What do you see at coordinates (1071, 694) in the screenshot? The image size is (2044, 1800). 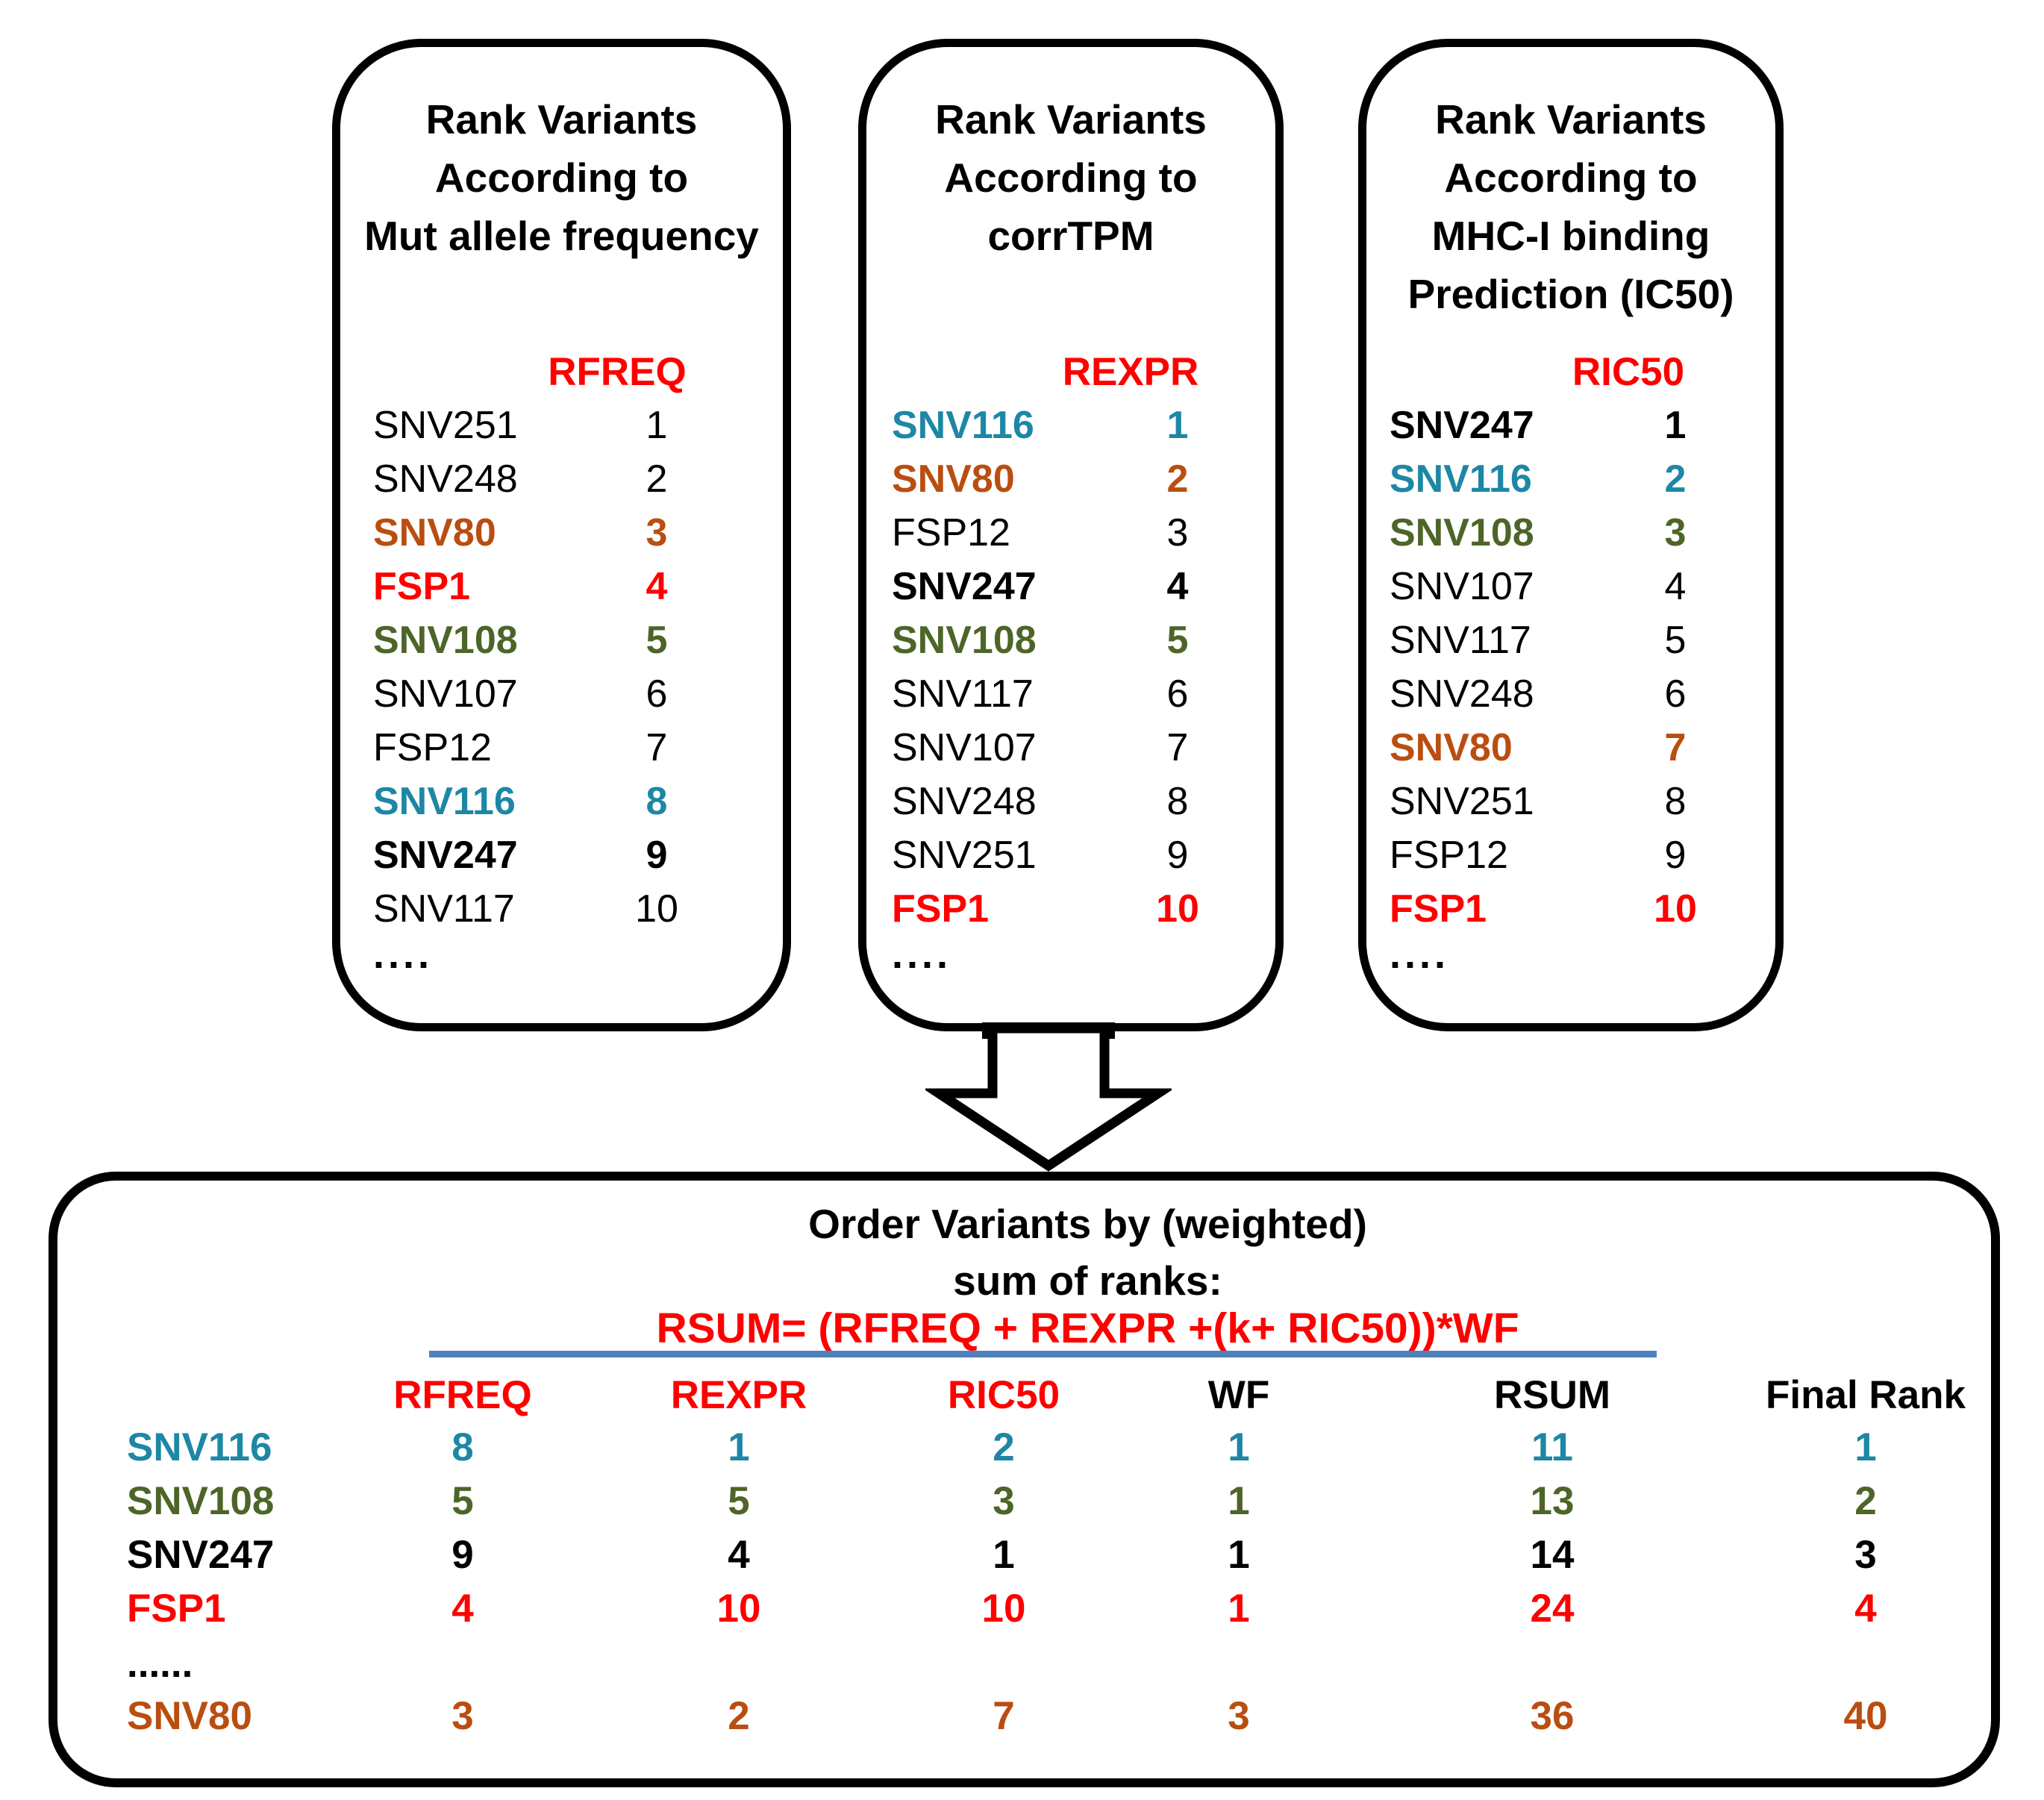 I see `rank-row-snv117: SNV117 6` at bounding box center [1071, 694].